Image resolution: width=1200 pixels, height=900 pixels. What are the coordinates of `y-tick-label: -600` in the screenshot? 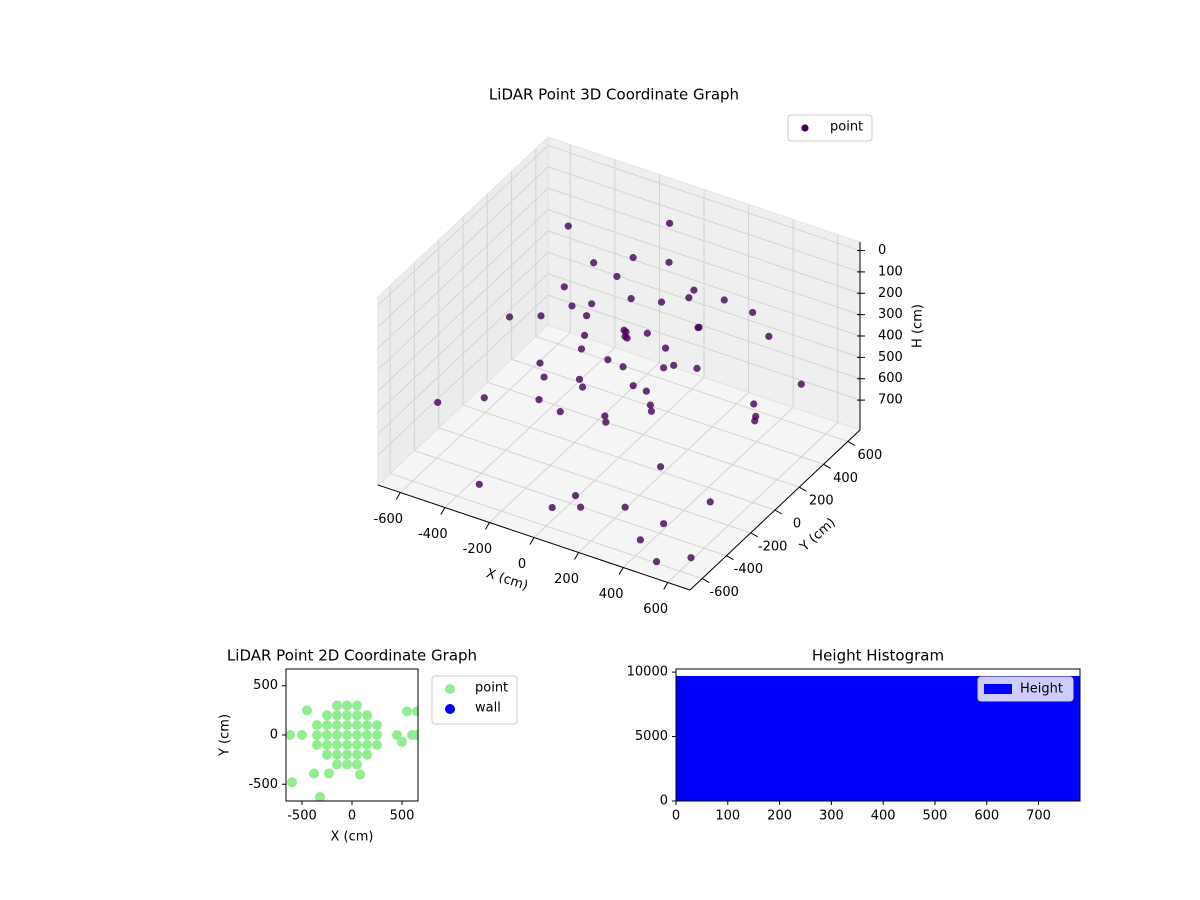 It's located at (724, 592).